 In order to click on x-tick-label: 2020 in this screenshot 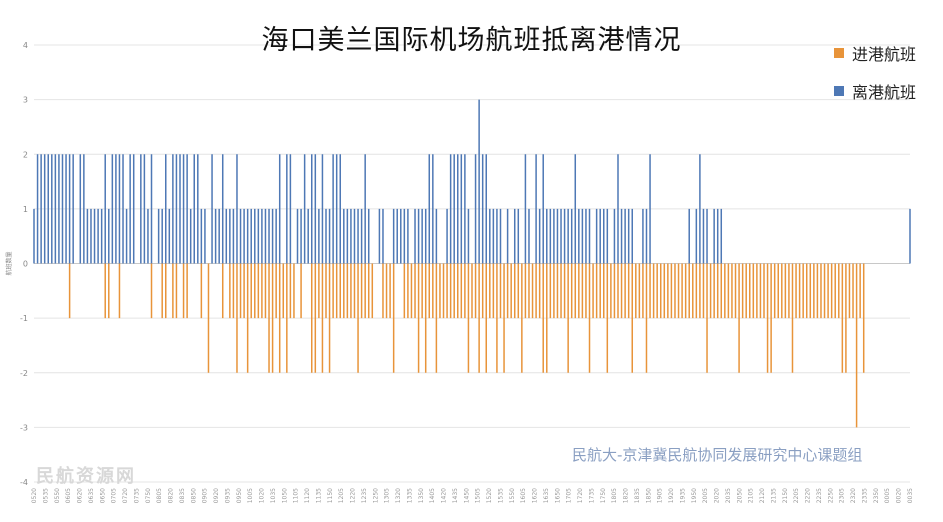, I will do `click(717, 495)`.